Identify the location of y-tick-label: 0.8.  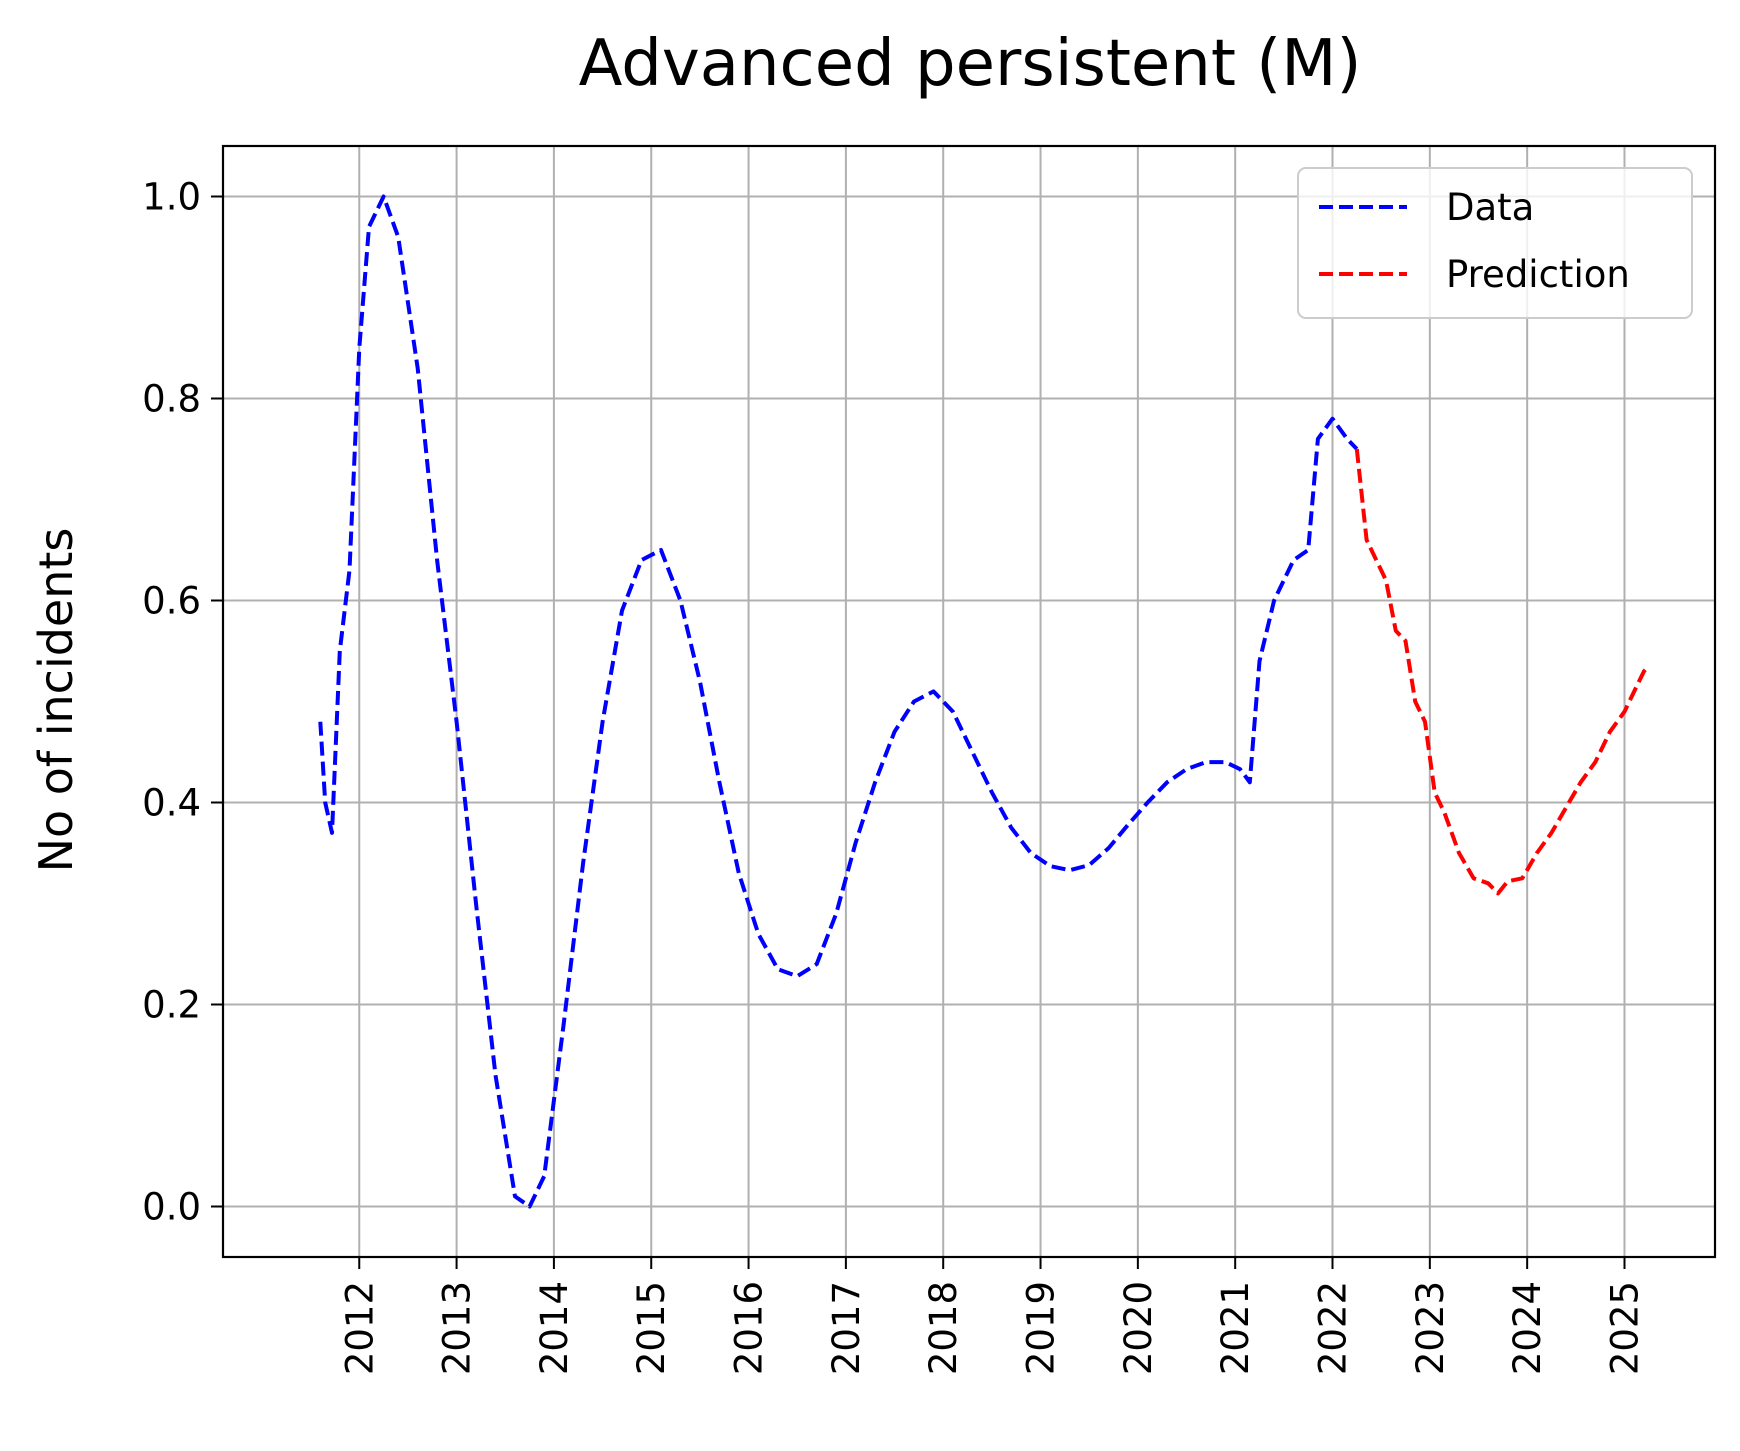
(171, 399).